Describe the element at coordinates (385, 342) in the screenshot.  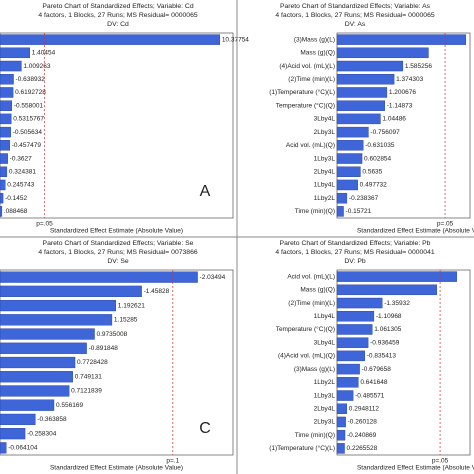
I see `value-label: -0.936459` at that location.